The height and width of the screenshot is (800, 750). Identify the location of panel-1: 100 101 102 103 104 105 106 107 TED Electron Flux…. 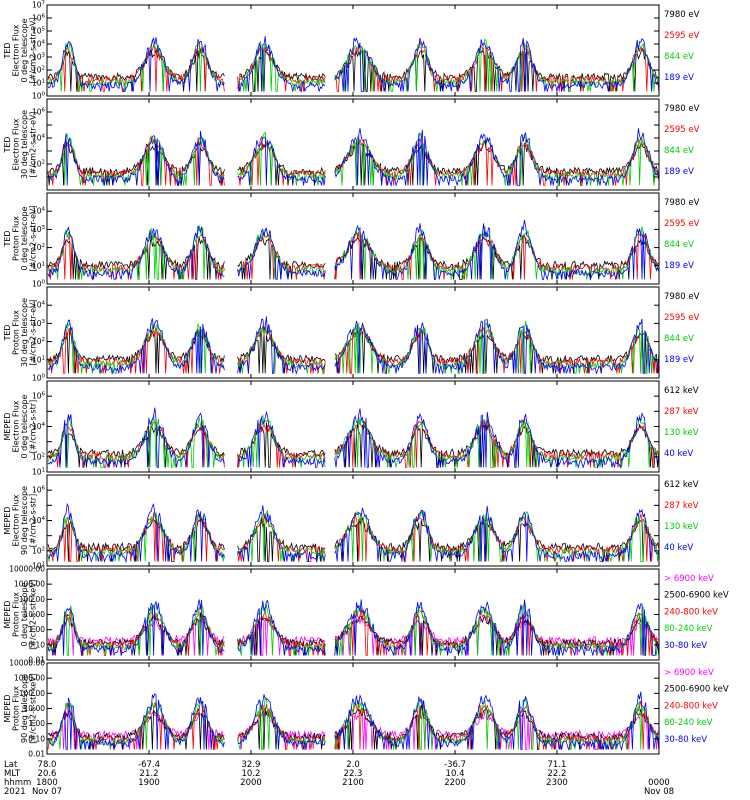
(351, 51).